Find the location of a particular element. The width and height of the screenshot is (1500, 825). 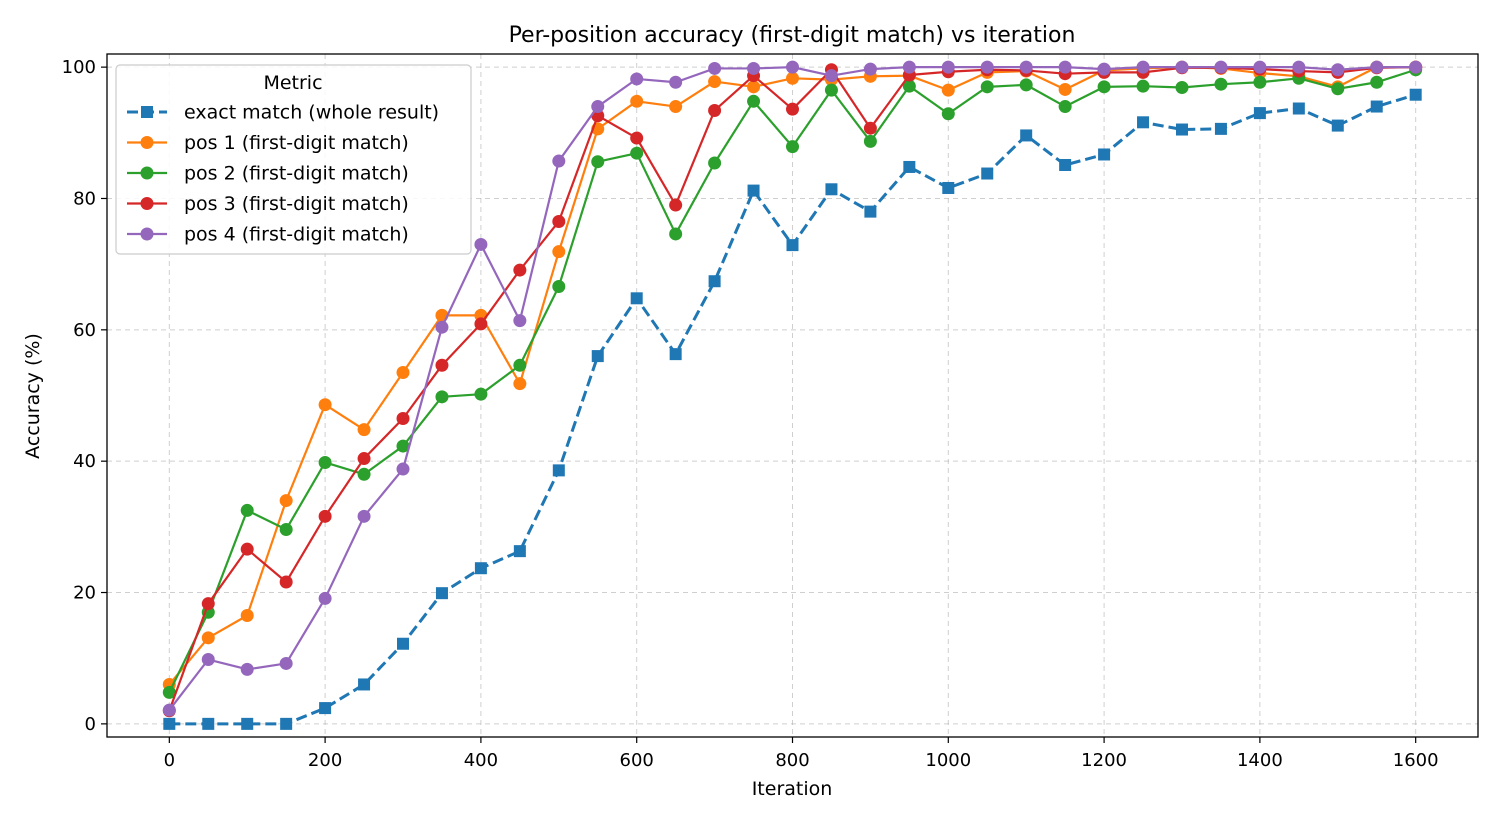

x-tick-label: 600 is located at coordinates (637, 760).